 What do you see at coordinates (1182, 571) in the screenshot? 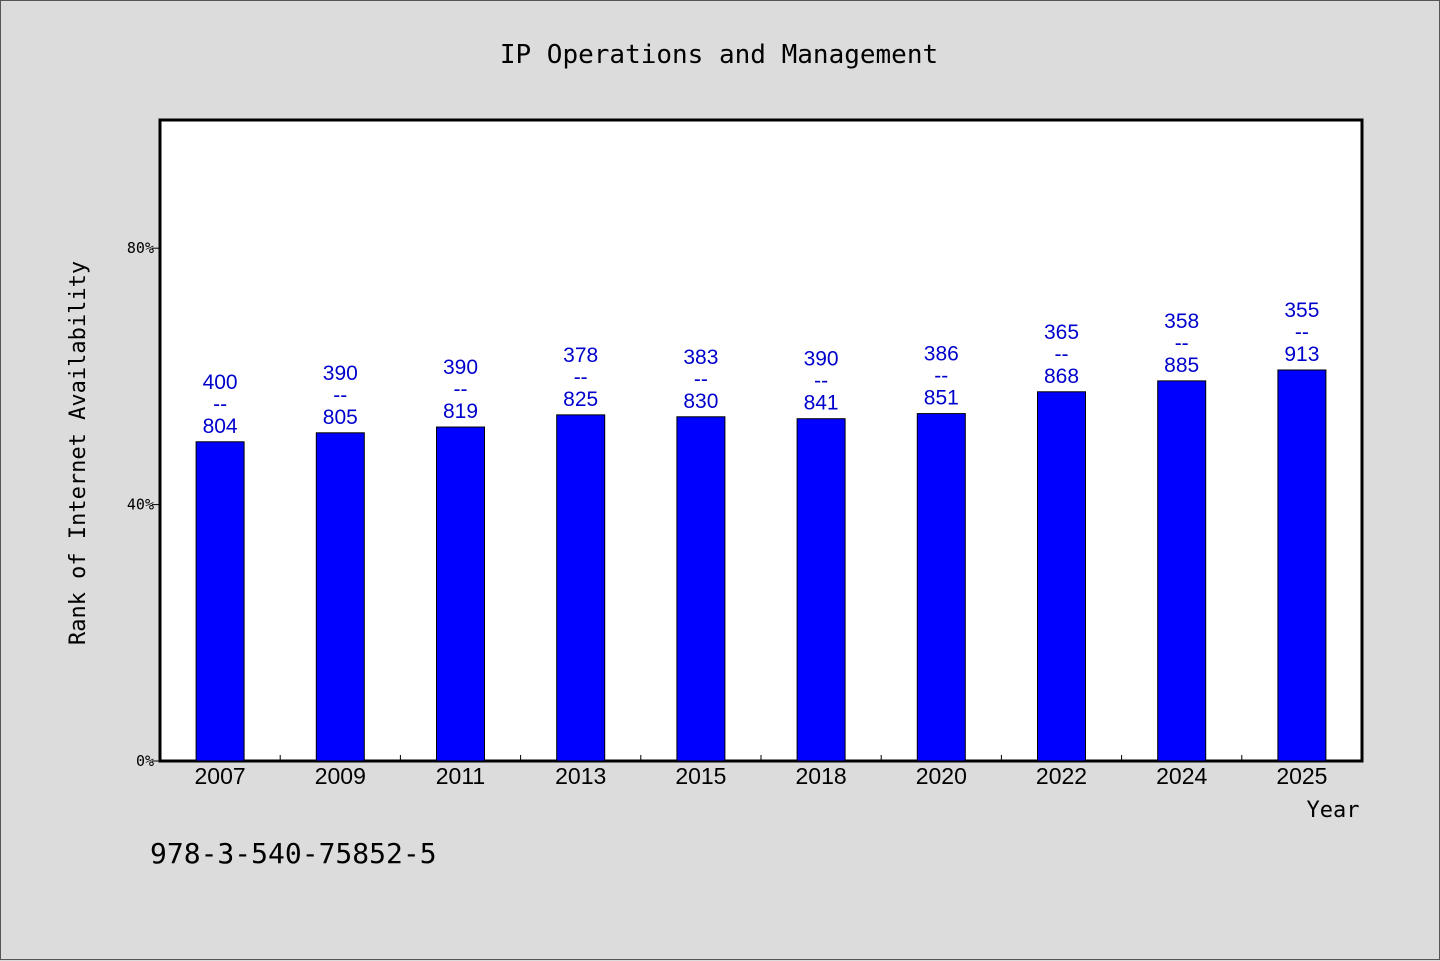
I see `bar-2024` at bounding box center [1182, 571].